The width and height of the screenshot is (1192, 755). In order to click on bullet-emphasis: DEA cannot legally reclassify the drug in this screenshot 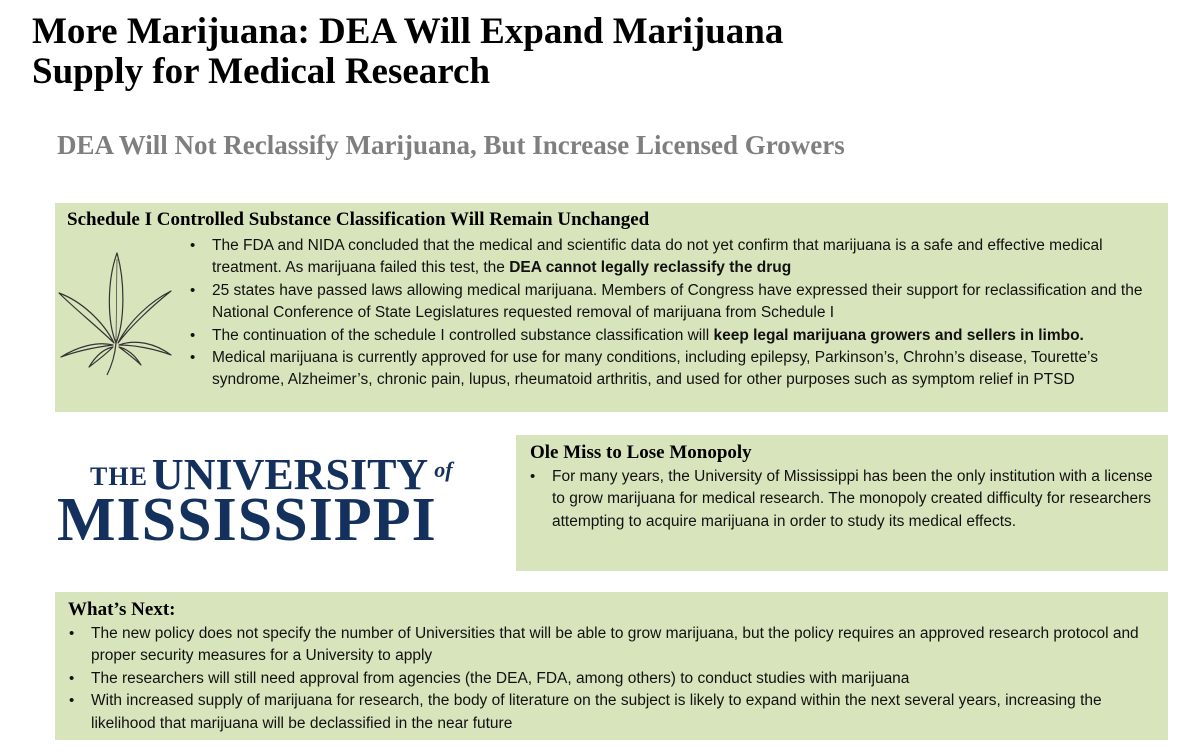, I will do `click(650, 268)`.